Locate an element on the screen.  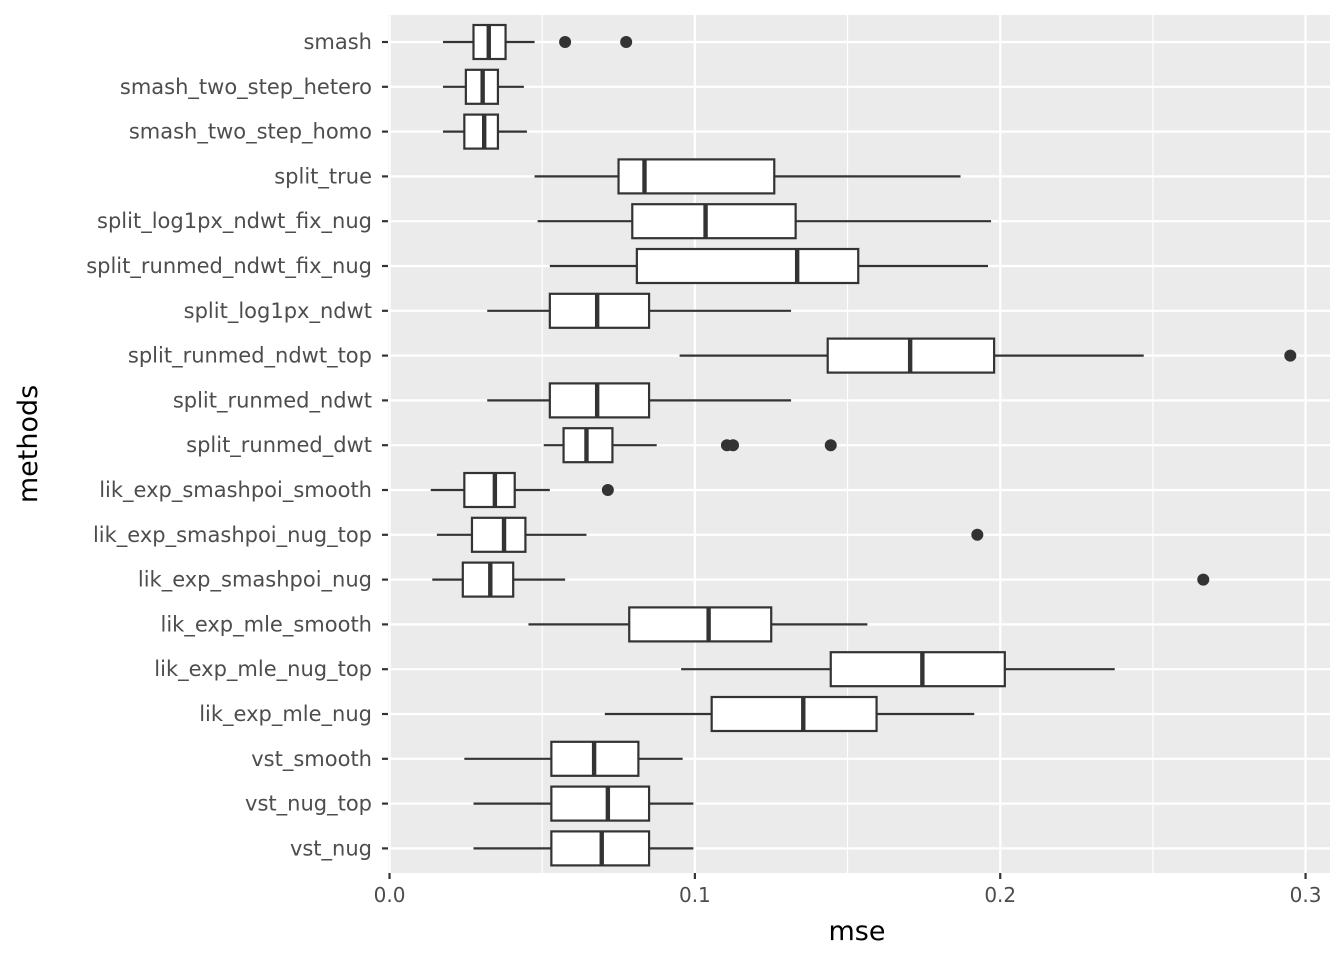
boxplot-split_true is located at coordinates (747, 176).